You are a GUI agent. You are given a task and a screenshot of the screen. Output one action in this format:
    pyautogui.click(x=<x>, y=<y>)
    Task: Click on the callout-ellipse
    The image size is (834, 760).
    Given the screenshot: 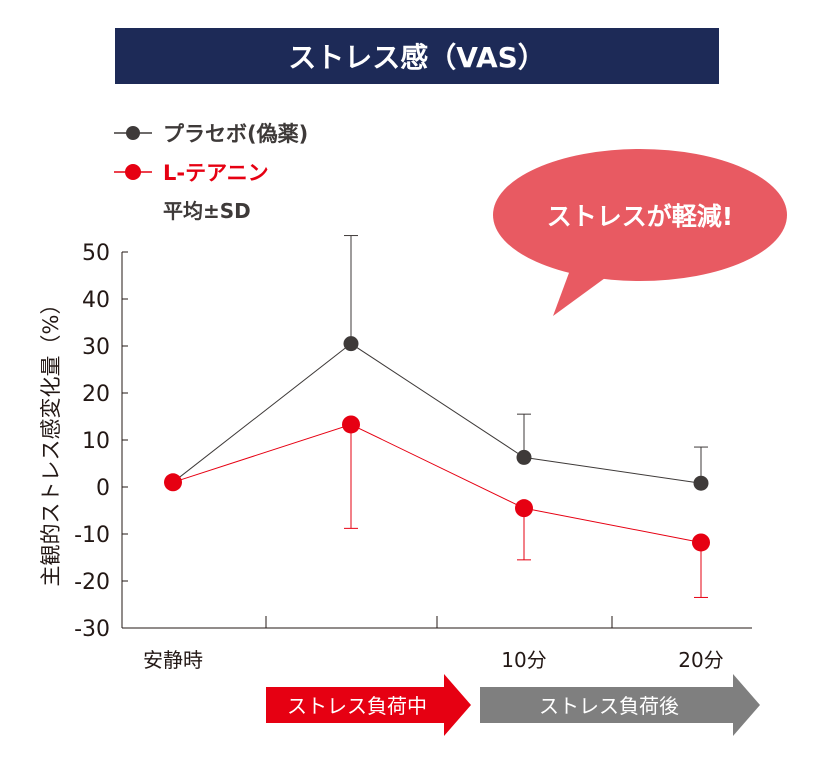 What is the action you would take?
    pyautogui.click(x=640, y=215)
    